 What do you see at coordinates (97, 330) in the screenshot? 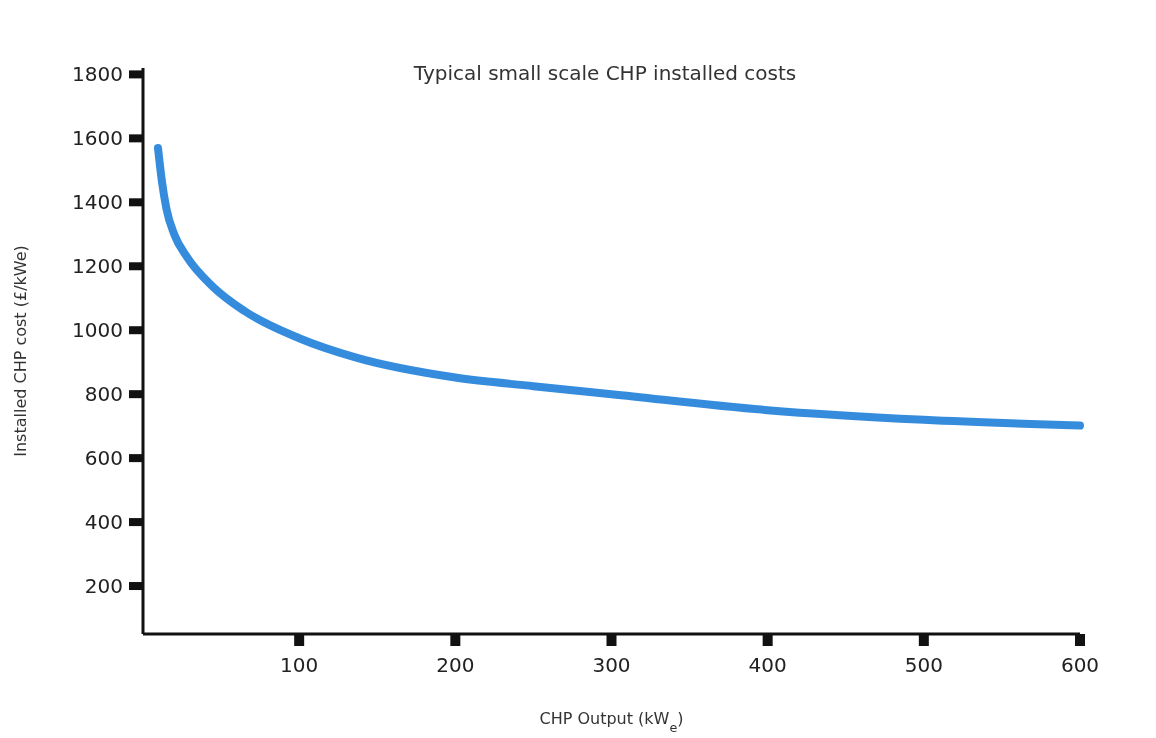
I see `y-tick-label: 1000` at bounding box center [97, 330].